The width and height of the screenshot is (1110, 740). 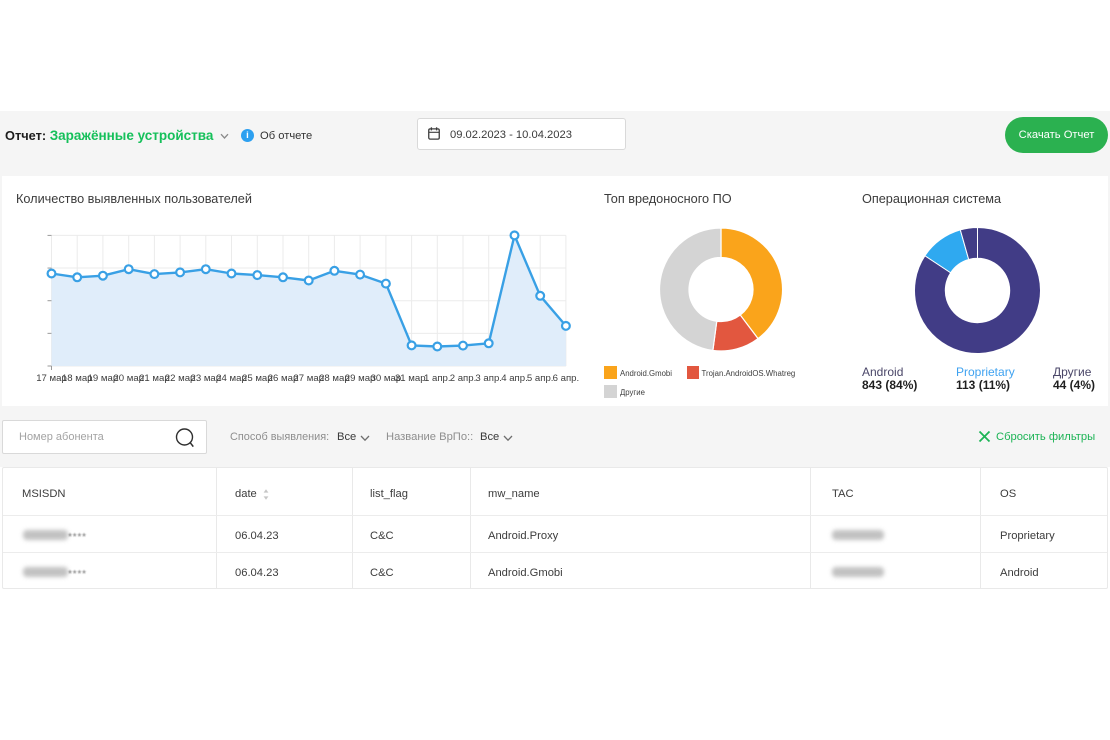 What do you see at coordinates (128, 378) in the screenshot?
I see `svg-text: 20 мар` at bounding box center [128, 378].